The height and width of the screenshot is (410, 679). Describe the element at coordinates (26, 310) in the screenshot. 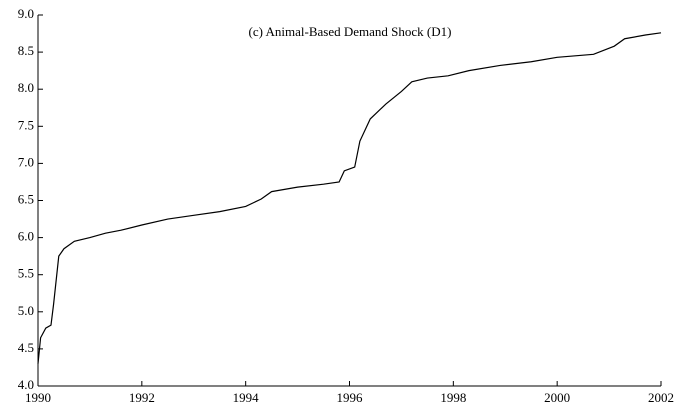

I see `y-tick-label: 5.0` at that location.